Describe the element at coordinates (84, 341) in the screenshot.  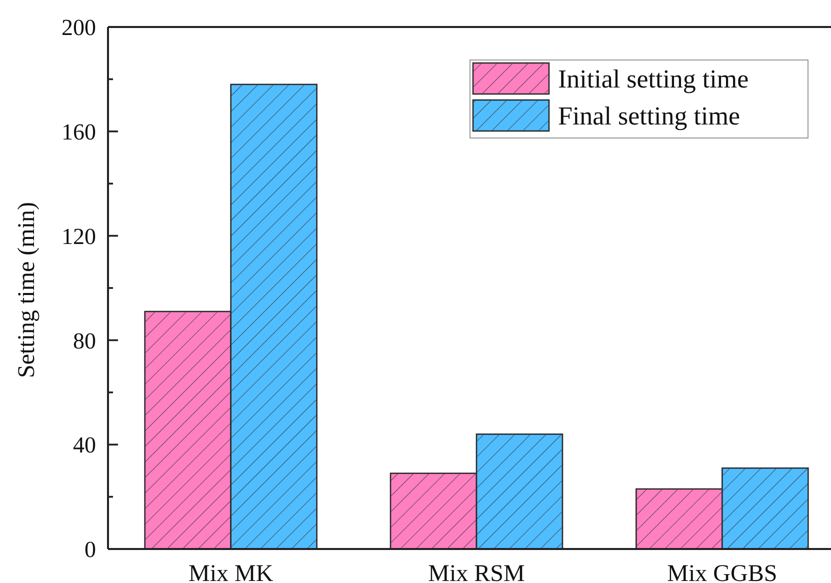
I see `y-tick-label: 80` at that location.